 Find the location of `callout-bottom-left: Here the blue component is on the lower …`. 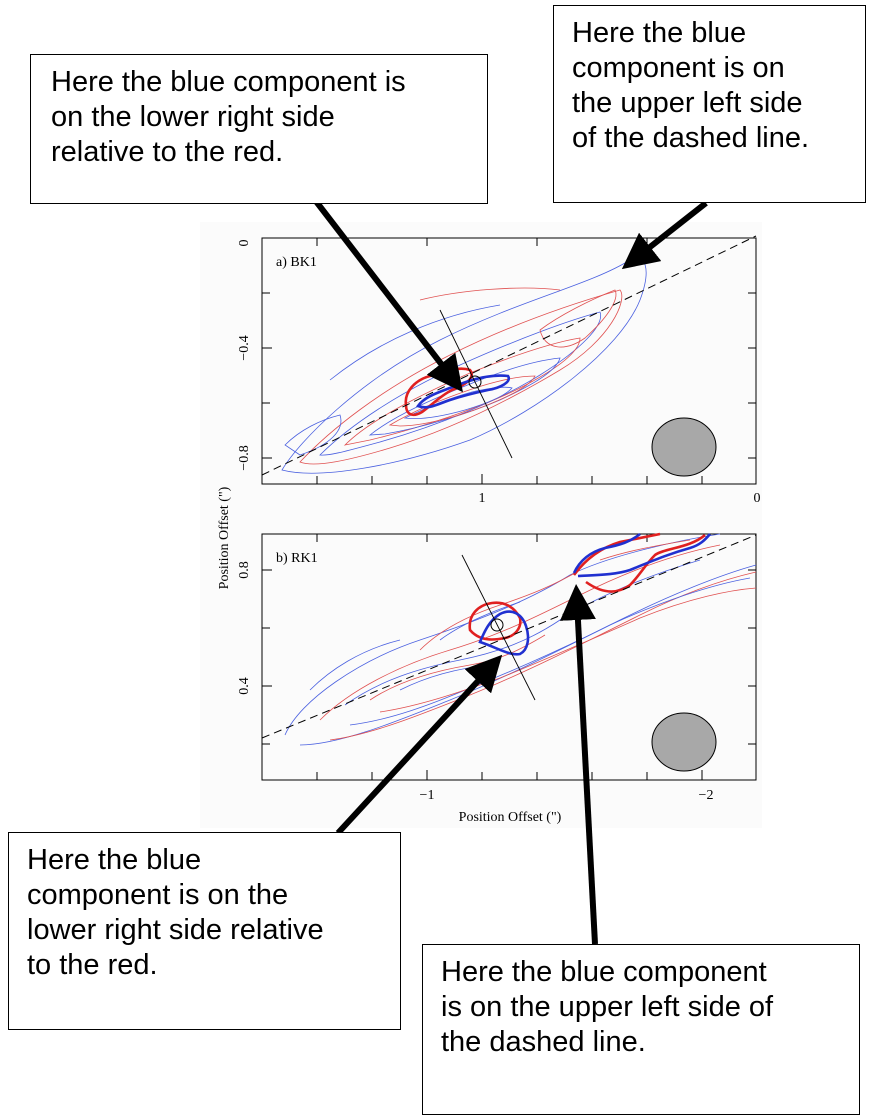

callout-bottom-left: Here the blue component is on the lower … is located at coordinates (204, 931).